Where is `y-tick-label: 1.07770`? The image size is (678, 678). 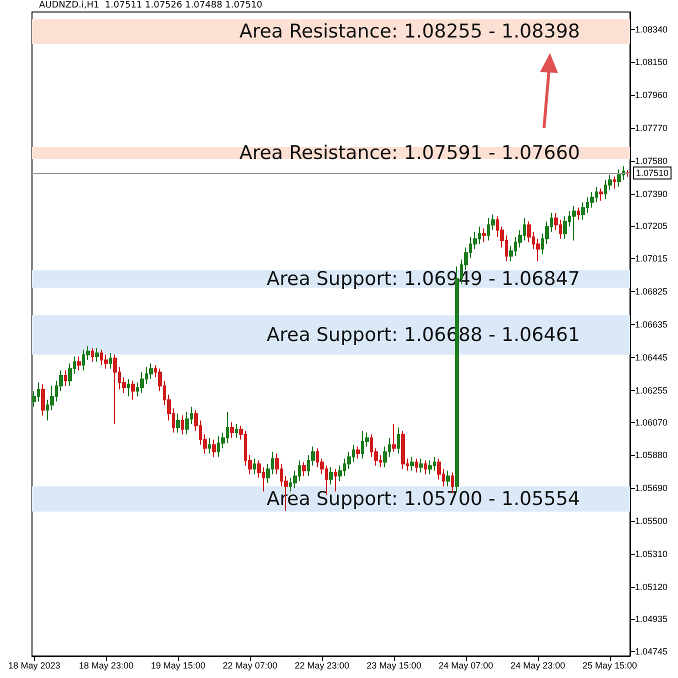
y-tick-label: 1.07770 is located at coordinates (651, 127).